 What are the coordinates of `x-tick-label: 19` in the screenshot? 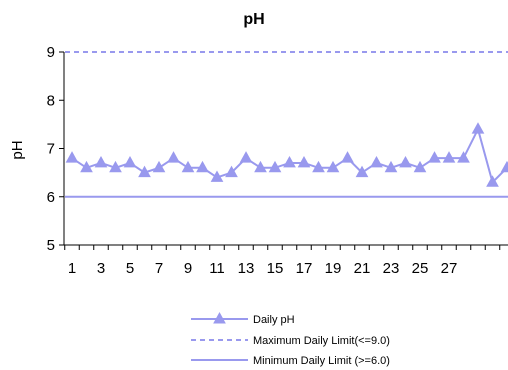 It's located at (333, 268).